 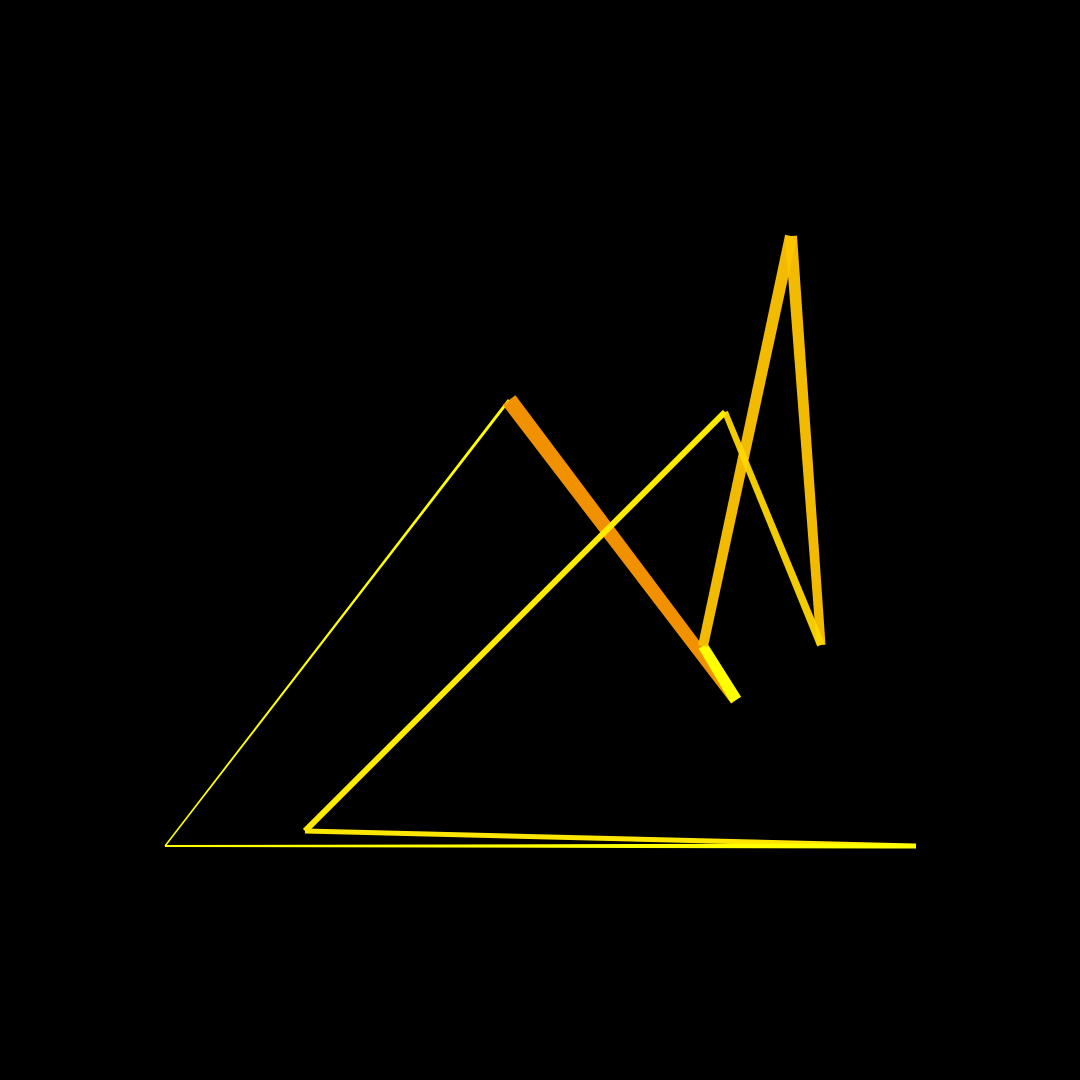 What do you see at coordinates (610, 838) in the screenshot?
I see `segment-upper-base` at bounding box center [610, 838].